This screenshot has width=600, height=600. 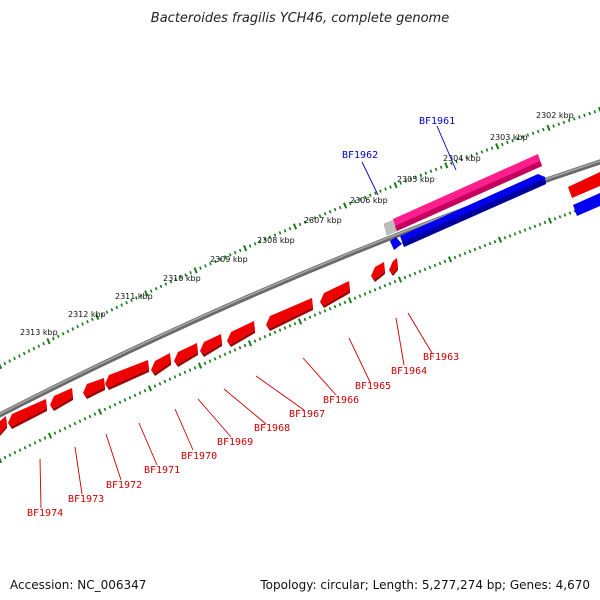 I want to click on gene-label-bf1974: BF1974, so click(x=45, y=513).